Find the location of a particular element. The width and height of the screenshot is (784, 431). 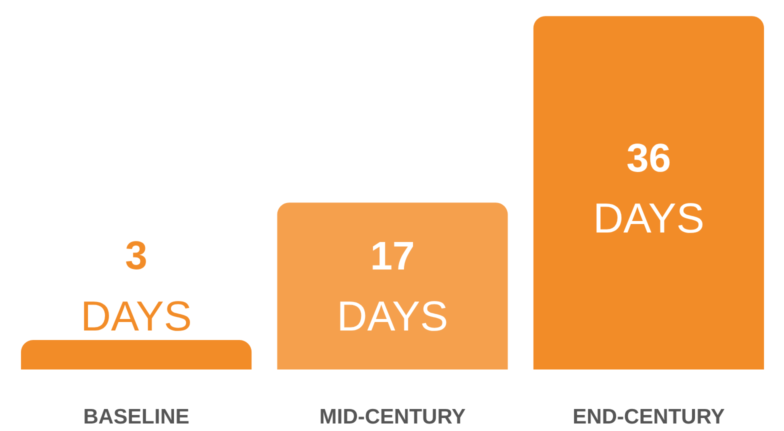

data-label: 17 DAYS is located at coordinates (392, 287).